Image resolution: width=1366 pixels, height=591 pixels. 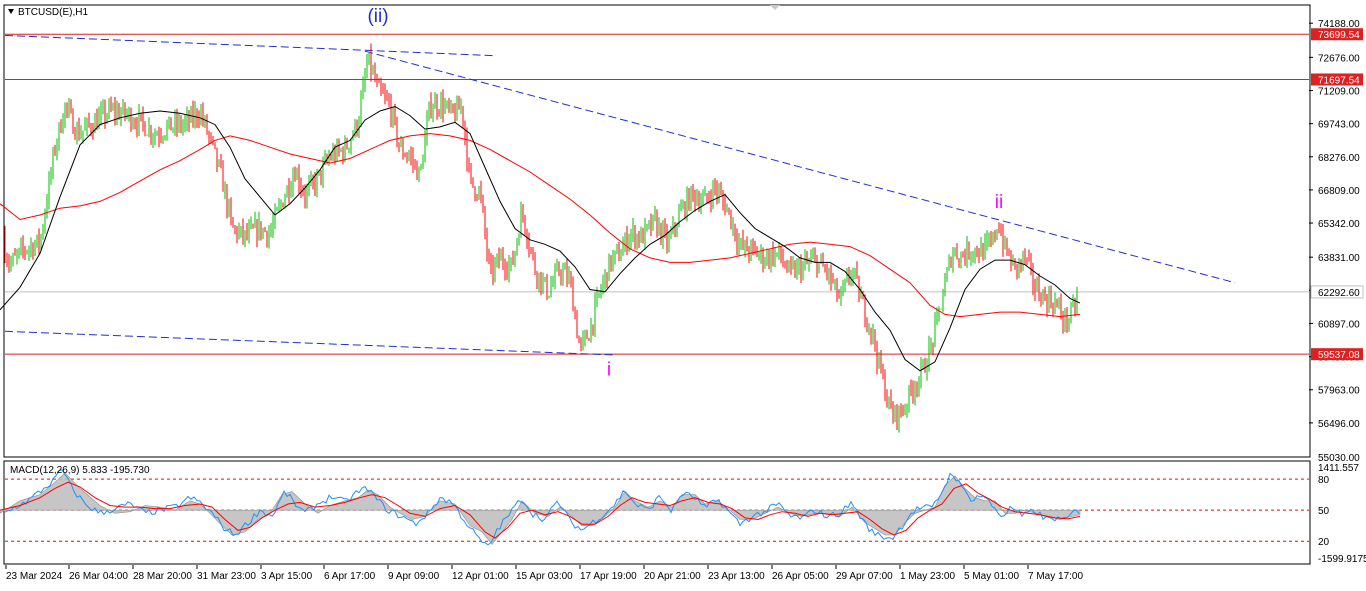 I want to click on x-axis-tick-label: 23 Mar 2024, so click(x=34, y=576).